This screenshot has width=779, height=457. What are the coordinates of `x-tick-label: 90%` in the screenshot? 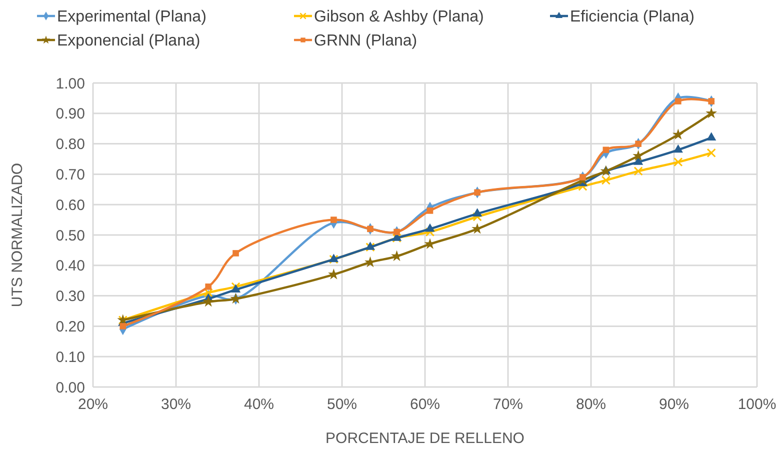 It's located at (674, 404).